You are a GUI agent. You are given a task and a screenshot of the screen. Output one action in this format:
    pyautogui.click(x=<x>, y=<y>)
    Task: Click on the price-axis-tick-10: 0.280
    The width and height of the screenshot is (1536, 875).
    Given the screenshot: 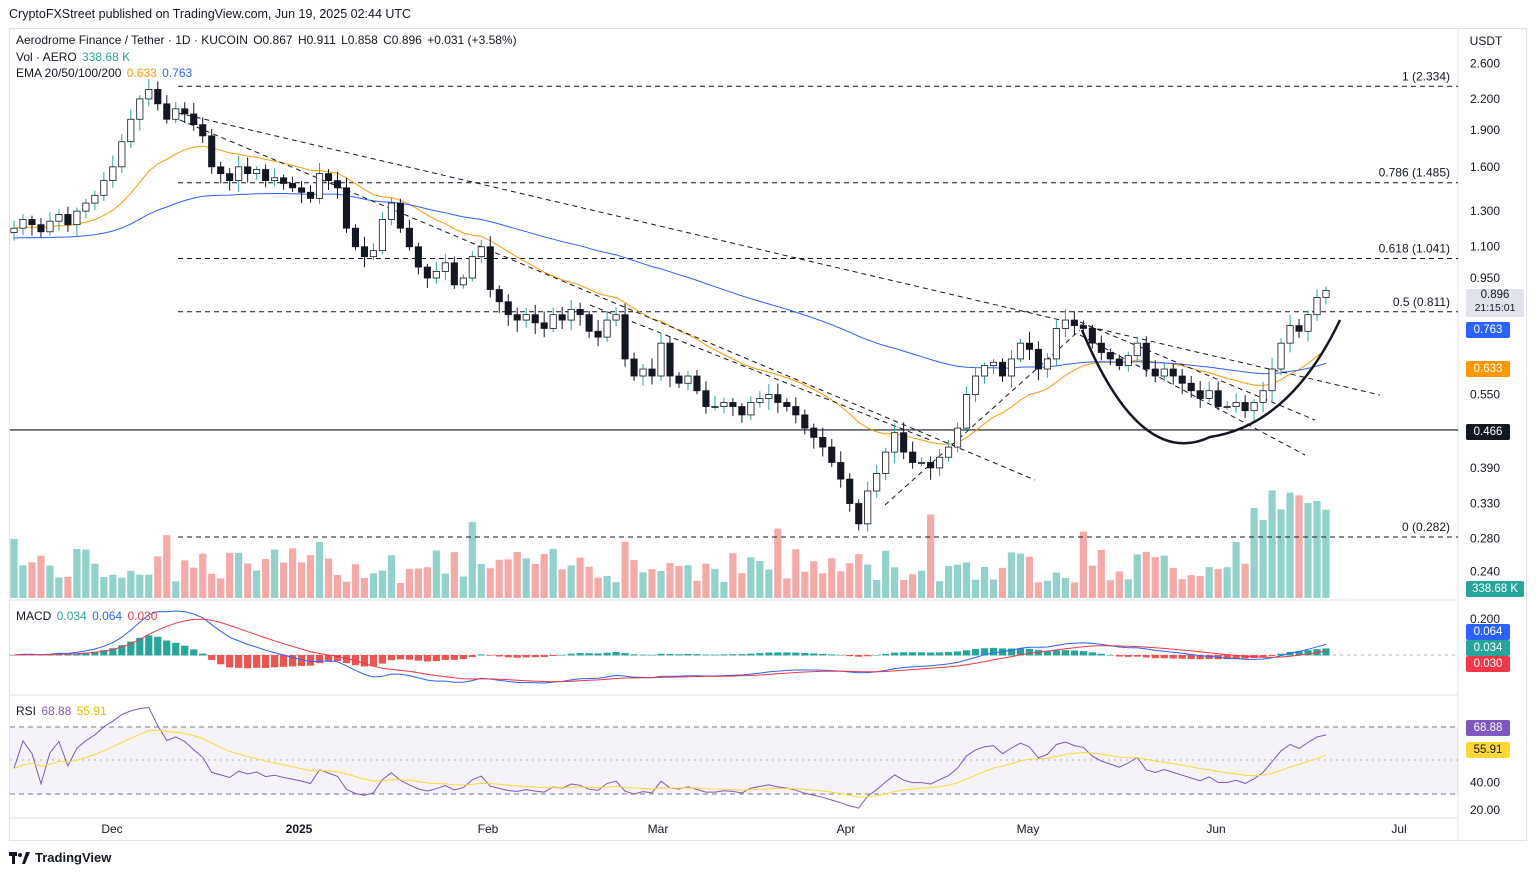 What is the action you would take?
    pyautogui.click(x=1485, y=539)
    